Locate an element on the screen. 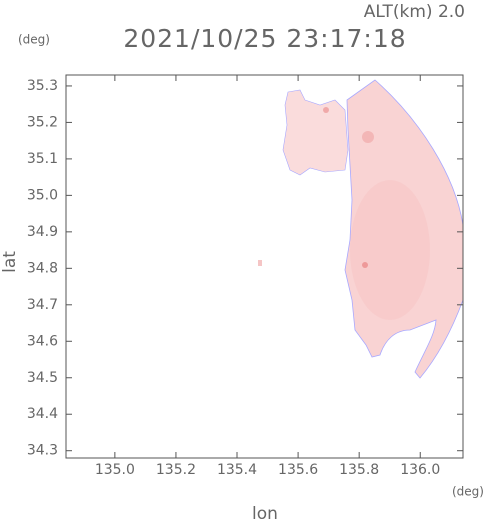 The height and width of the screenshot is (521, 491). y-unit: (deg) is located at coordinates (34, 40).